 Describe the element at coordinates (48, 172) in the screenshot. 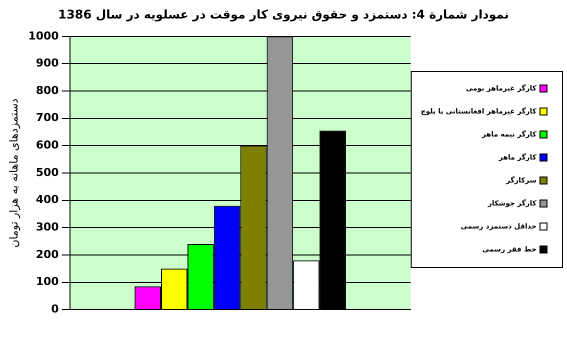

I see `y-tick-label: 500` at that location.